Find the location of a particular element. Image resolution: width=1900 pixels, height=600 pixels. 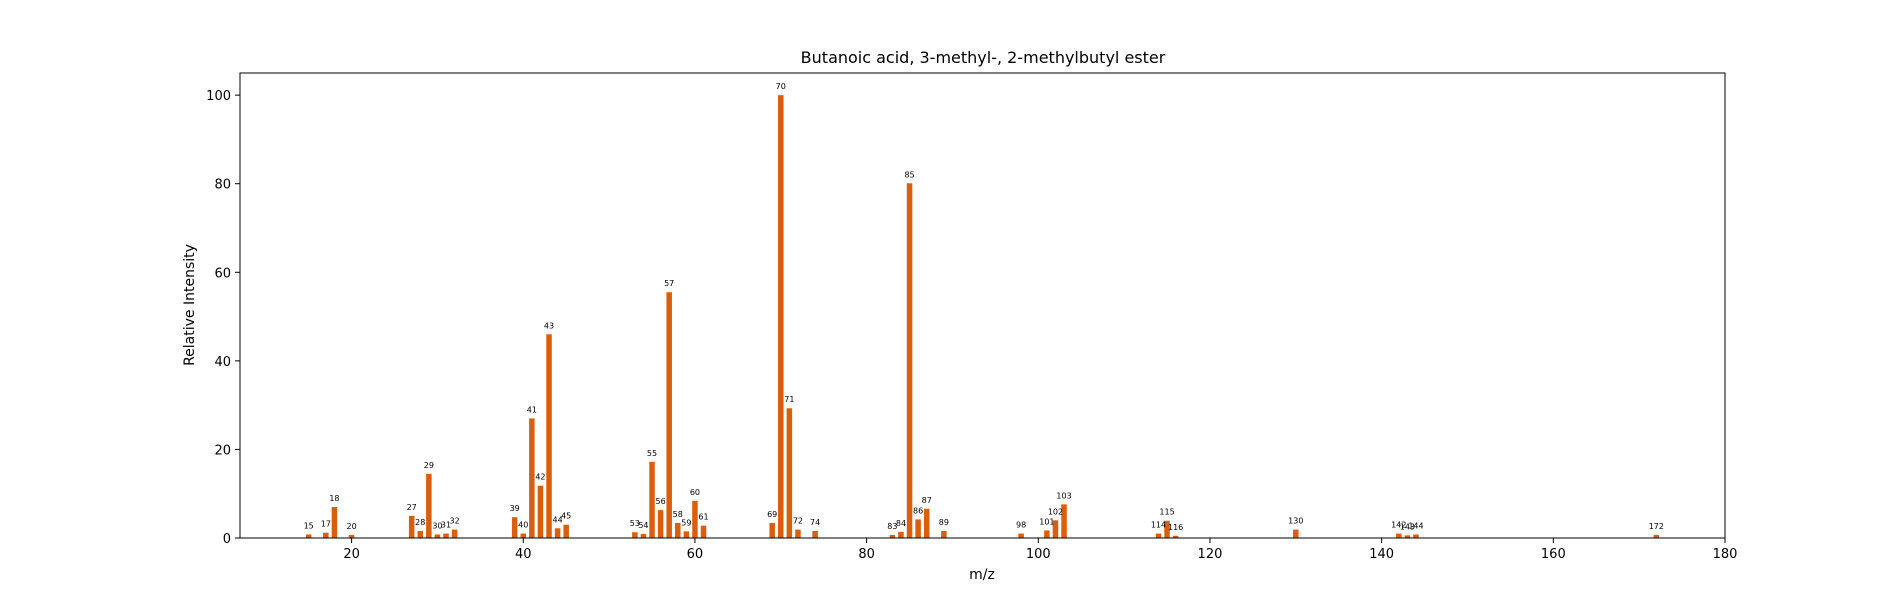

bar-label-mz-143: 143 is located at coordinates (1407, 526).